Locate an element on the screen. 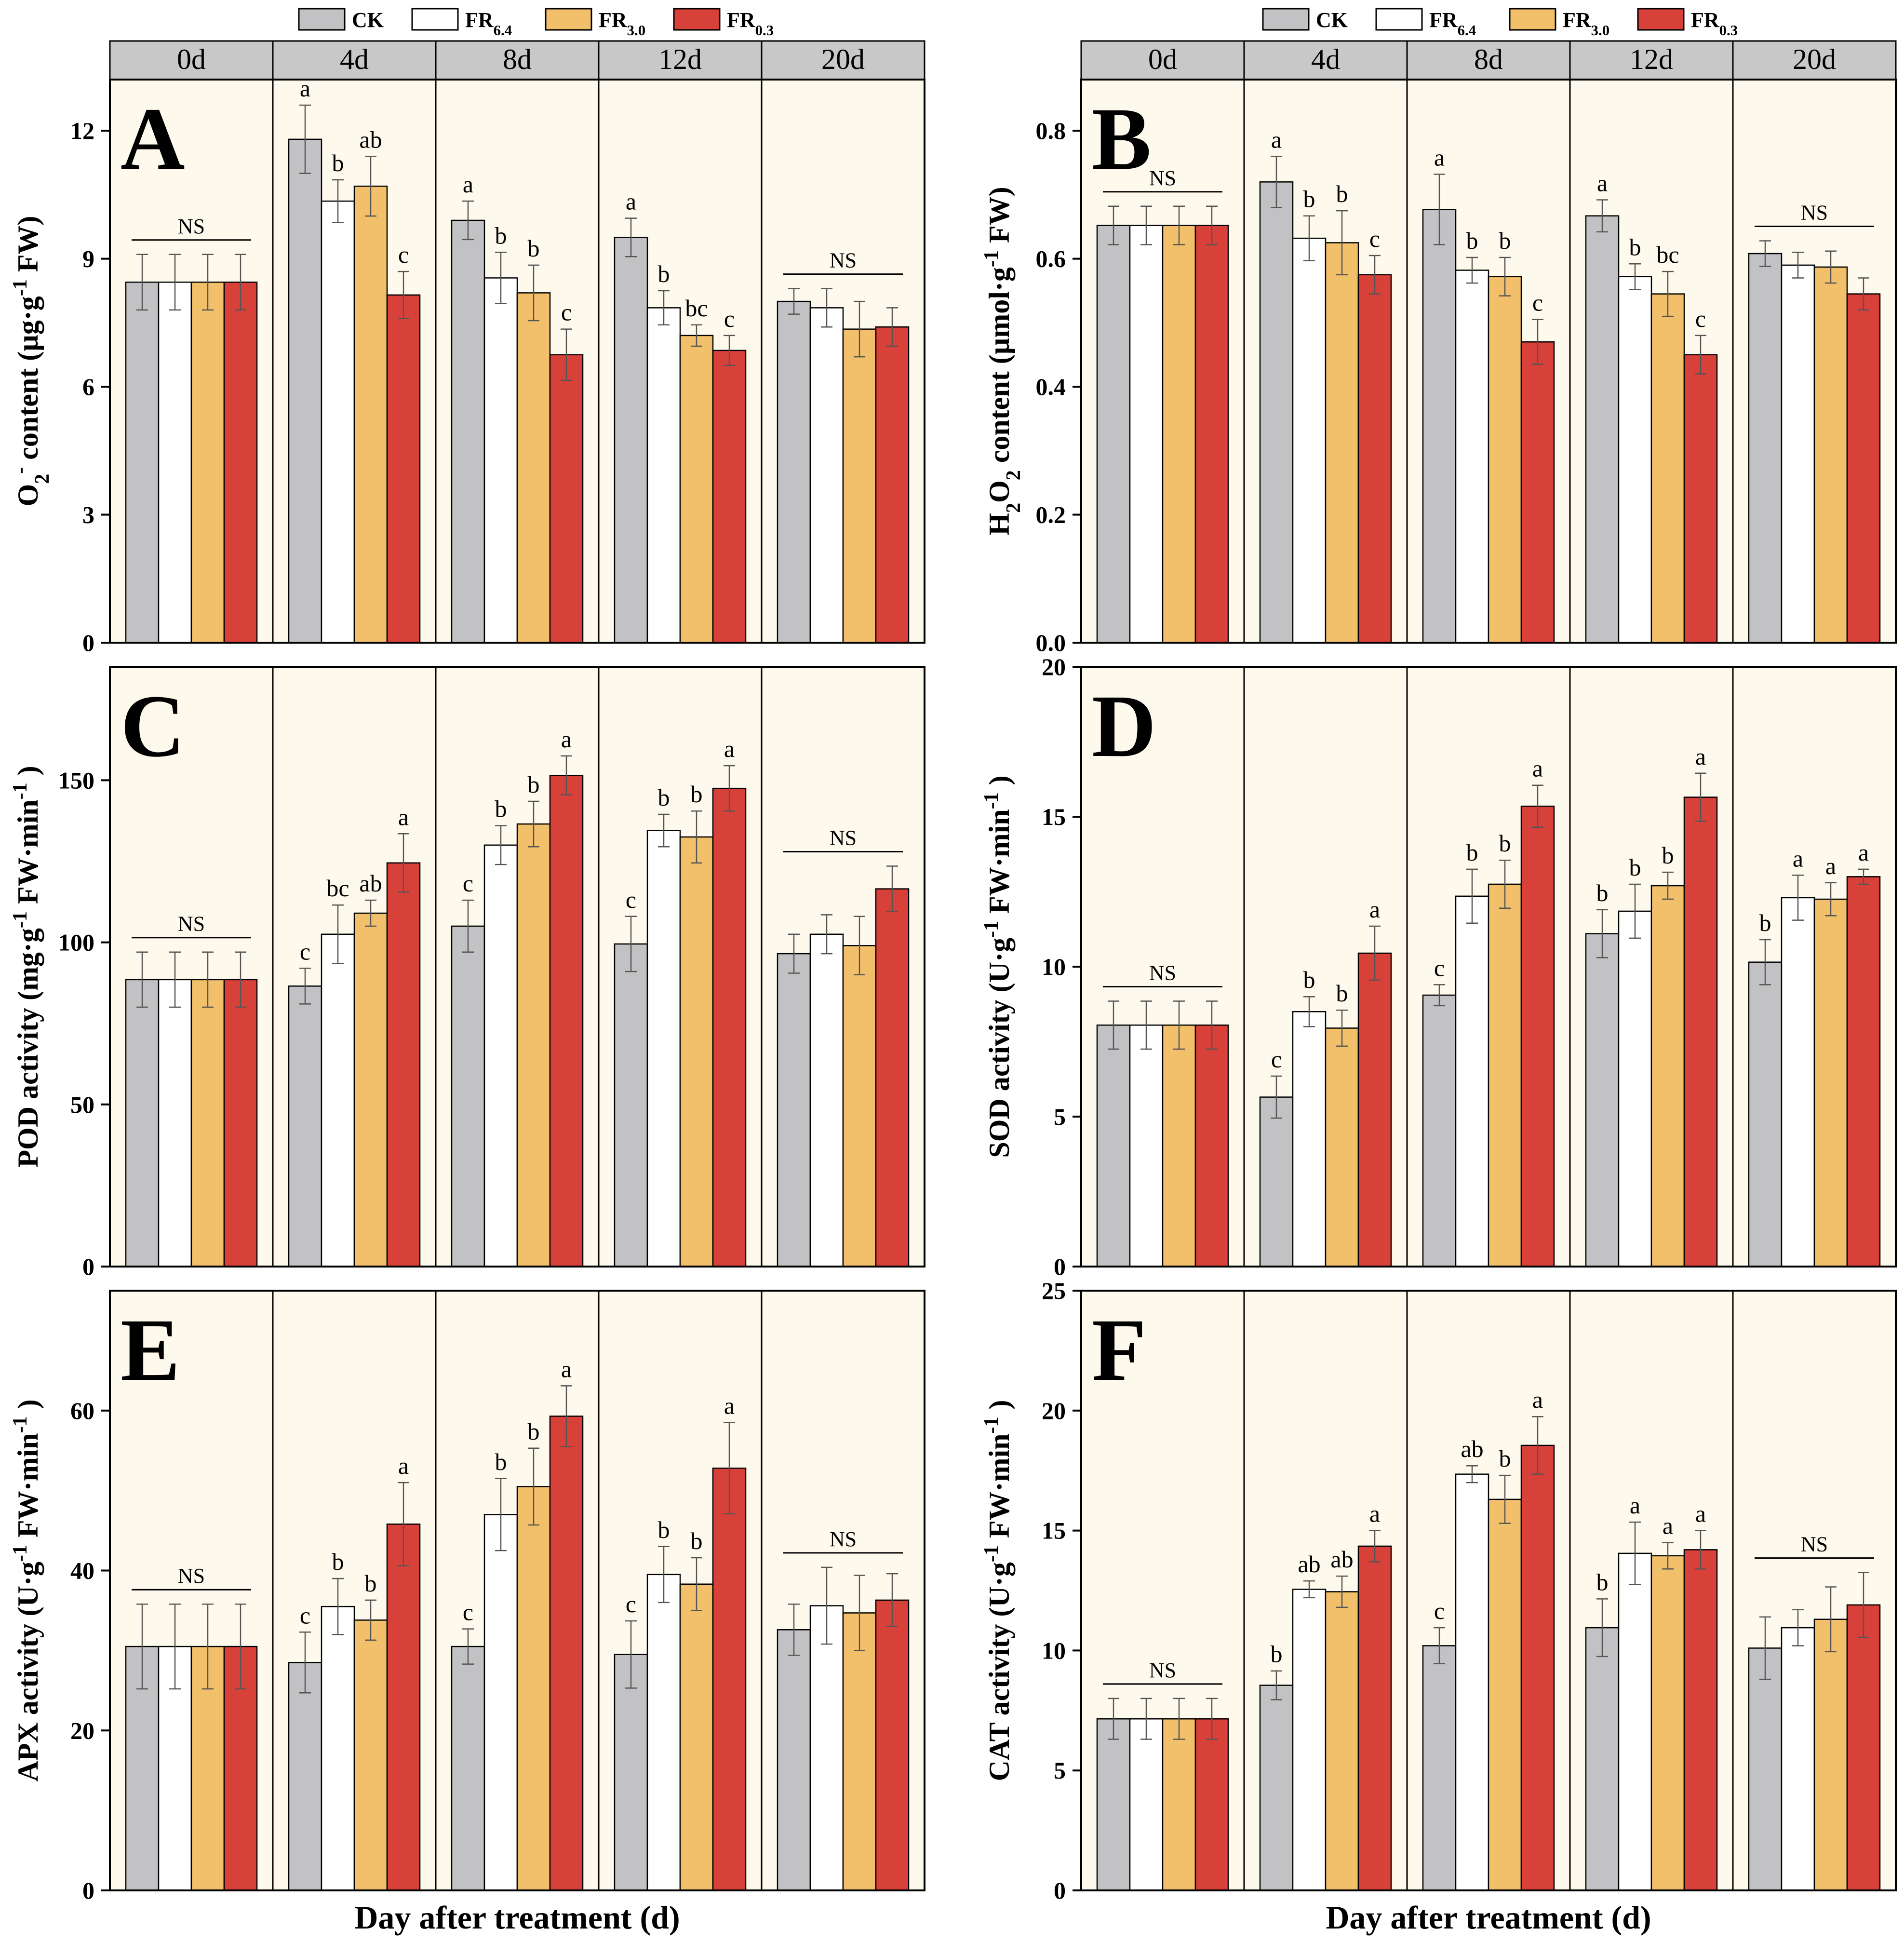  bar-A-0d-ck is located at coordinates (142, 463).